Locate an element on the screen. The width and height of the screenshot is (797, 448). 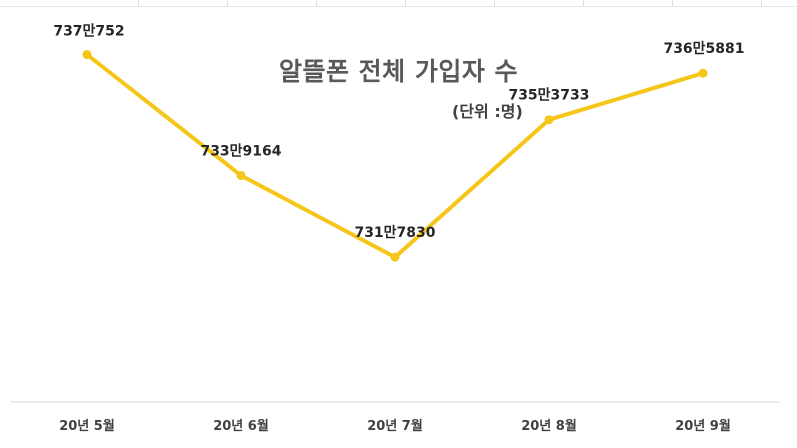
x-tick-label: 20년 8월 is located at coordinates (549, 426).